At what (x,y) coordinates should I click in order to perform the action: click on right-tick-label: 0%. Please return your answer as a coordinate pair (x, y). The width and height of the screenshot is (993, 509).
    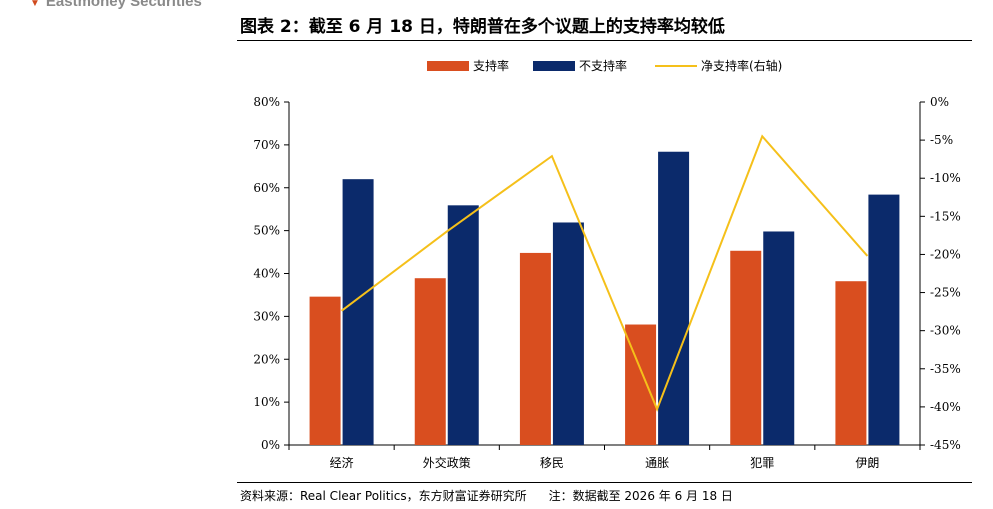
    Looking at the image, I should click on (939, 102).